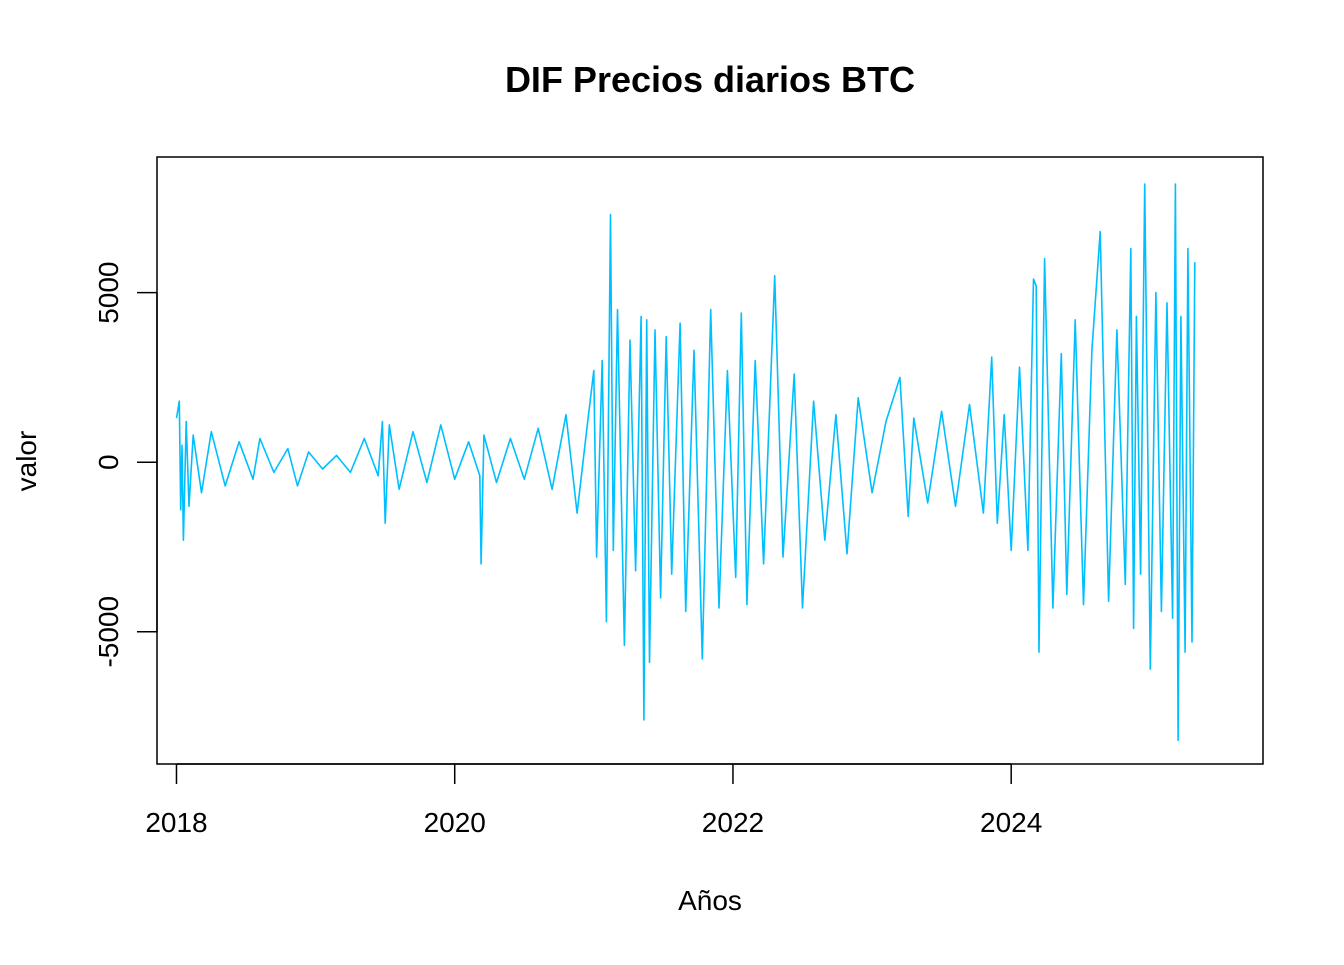 The image size is (1344, 965). What do you see at coordinates (593, 800) in the screenshot?
I see `x-axis: 2018 2020 2022 2024` at bounding box center [593, 800].